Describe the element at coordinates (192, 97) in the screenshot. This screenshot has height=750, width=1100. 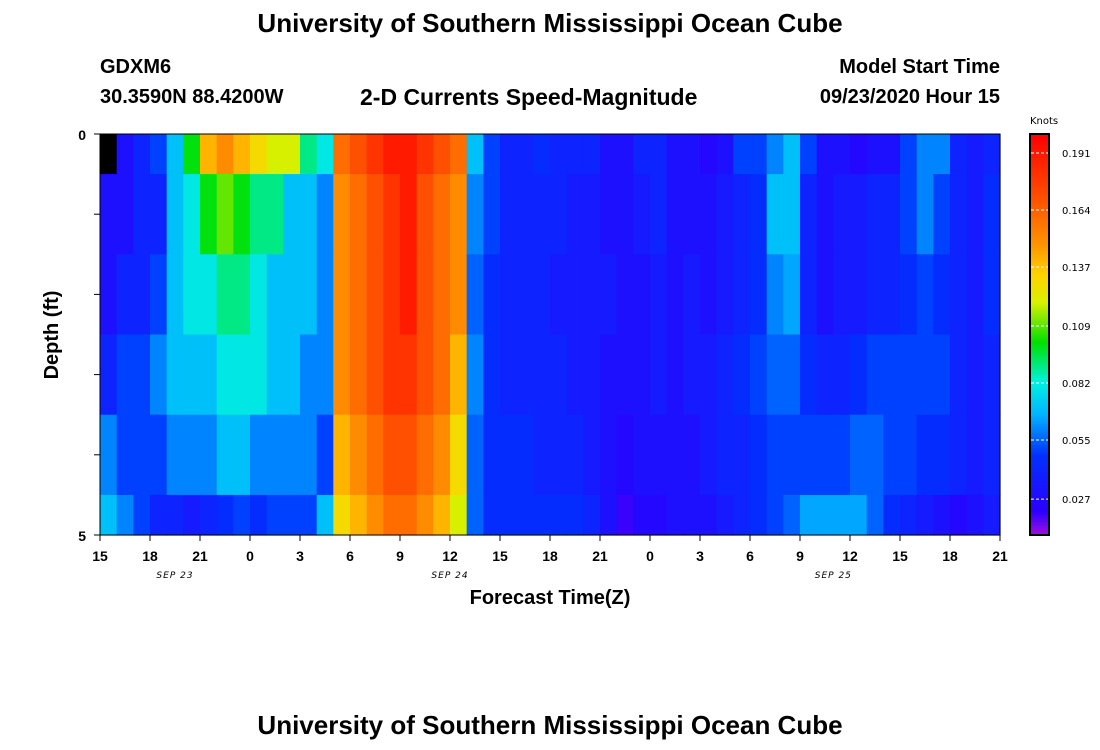
I see `station-location: 30.3590N 88.4200W` at that location.